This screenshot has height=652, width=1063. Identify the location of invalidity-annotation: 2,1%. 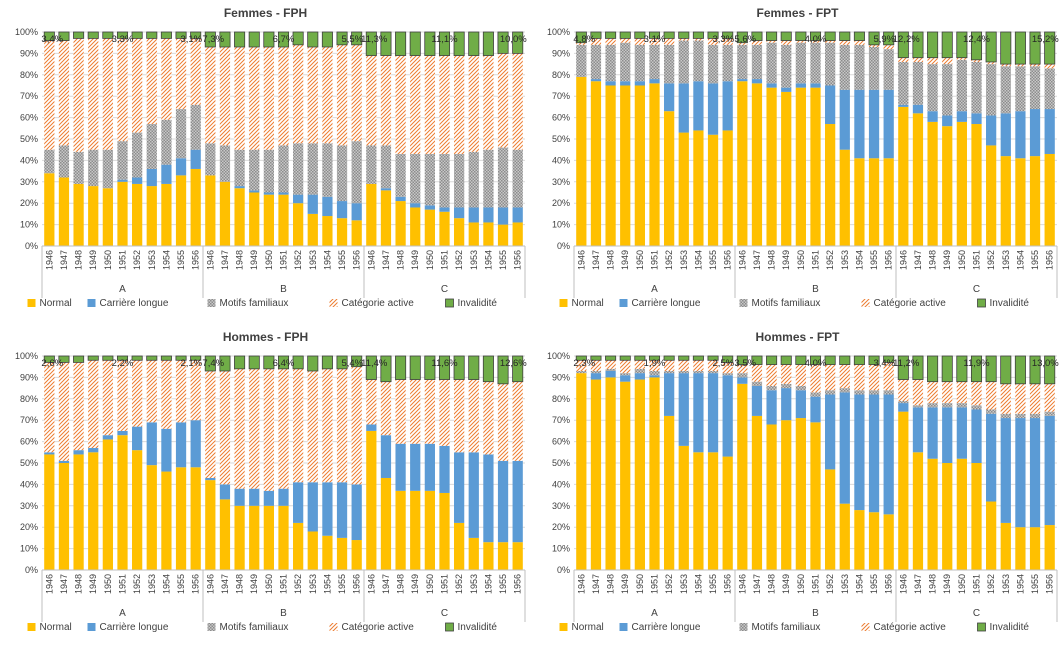
(191, 363).